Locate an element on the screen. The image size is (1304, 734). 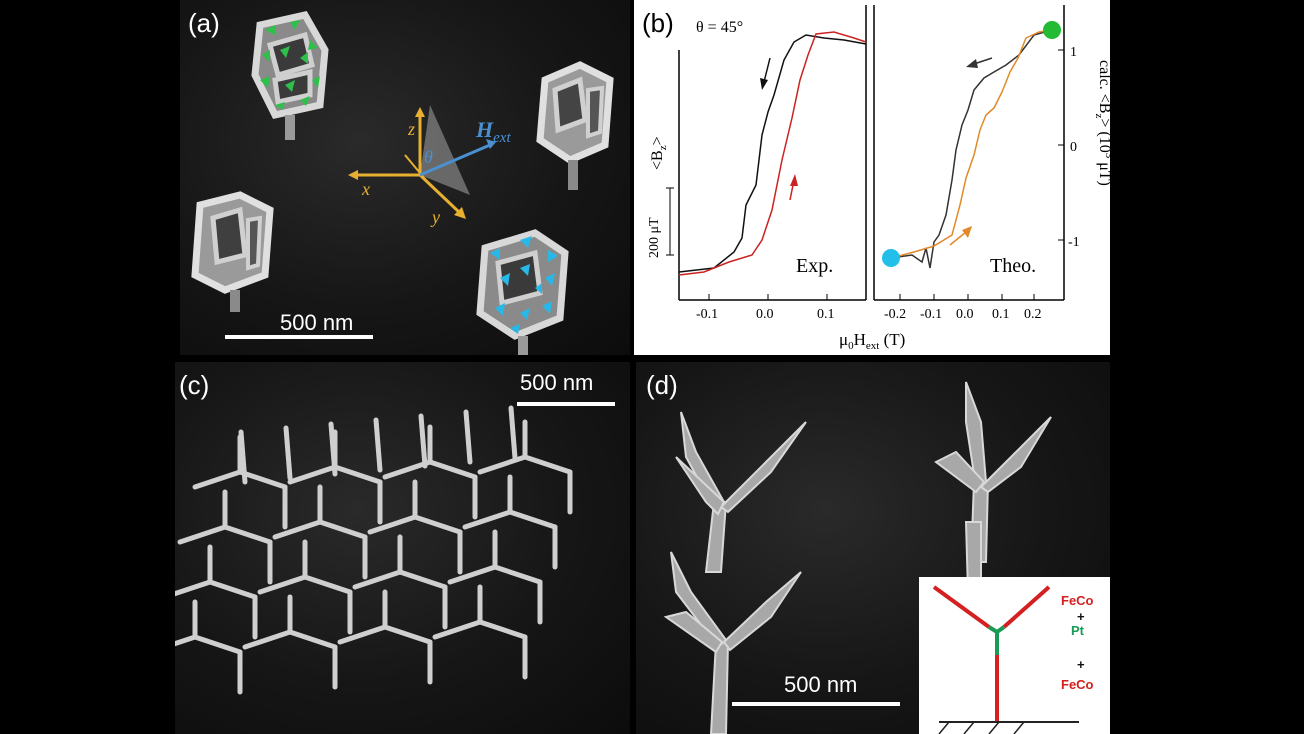
b-right-xtick-3: 0.1 is located at coordinates (1001, 314).